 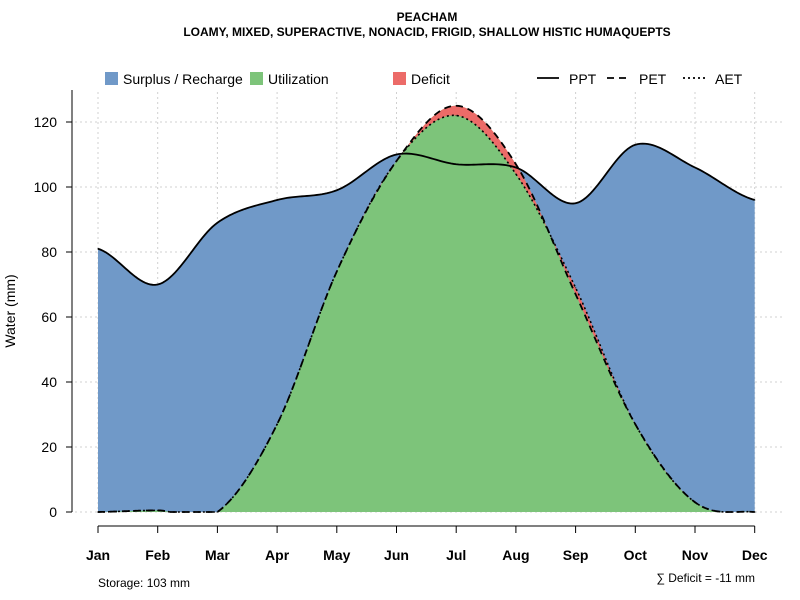 I want to click on y-tick-label: 120, so click(x=46, y=122).